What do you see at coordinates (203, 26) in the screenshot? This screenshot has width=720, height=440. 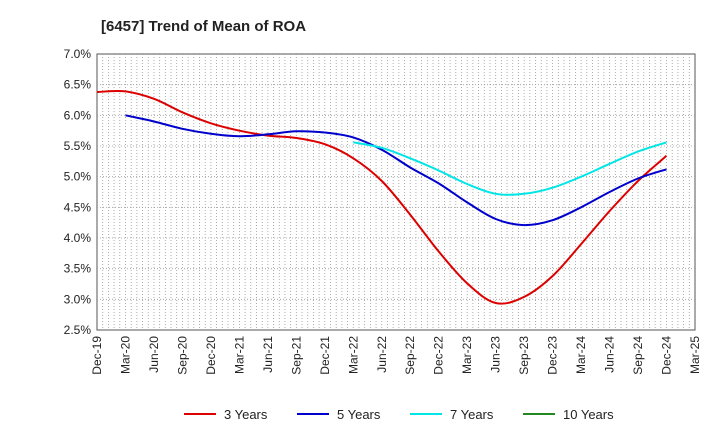 I see `chart-title: [6457] Trend of Mean of ROA` at bounding box center [203, 26].